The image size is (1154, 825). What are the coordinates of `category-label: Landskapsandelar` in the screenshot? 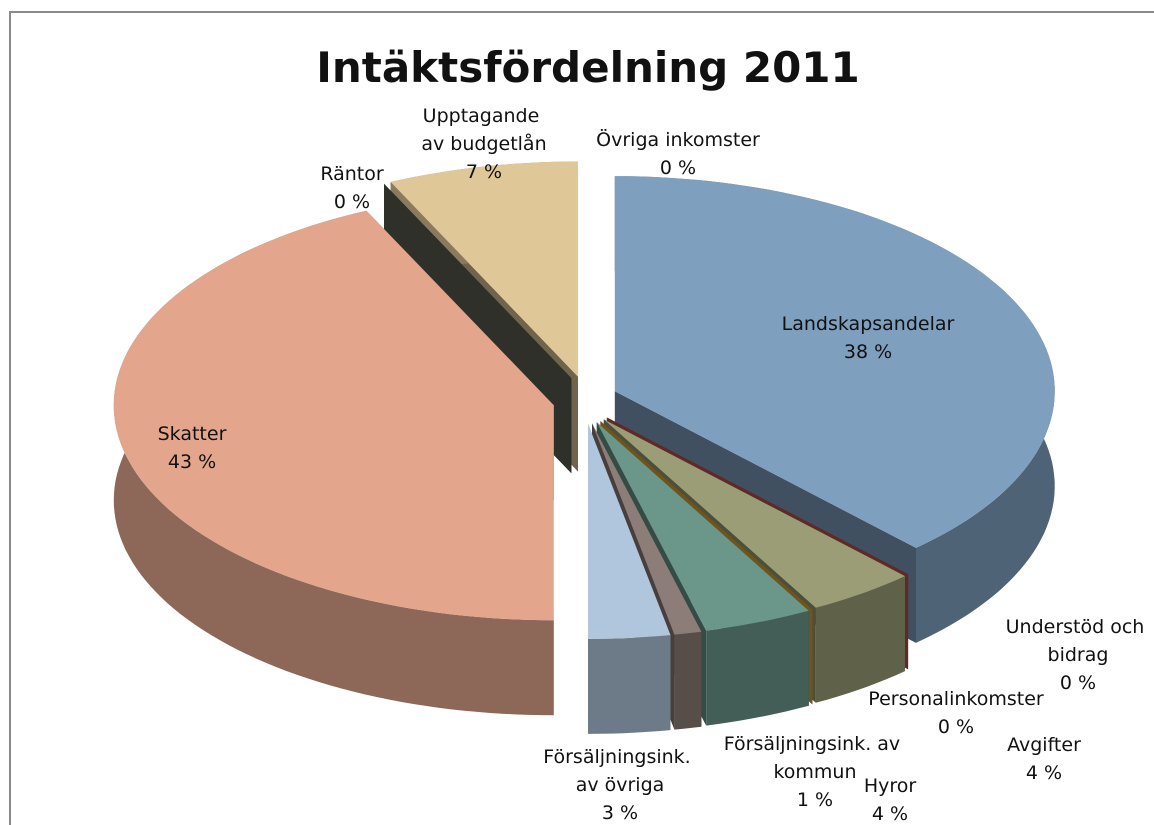 It's located at (868, 324).